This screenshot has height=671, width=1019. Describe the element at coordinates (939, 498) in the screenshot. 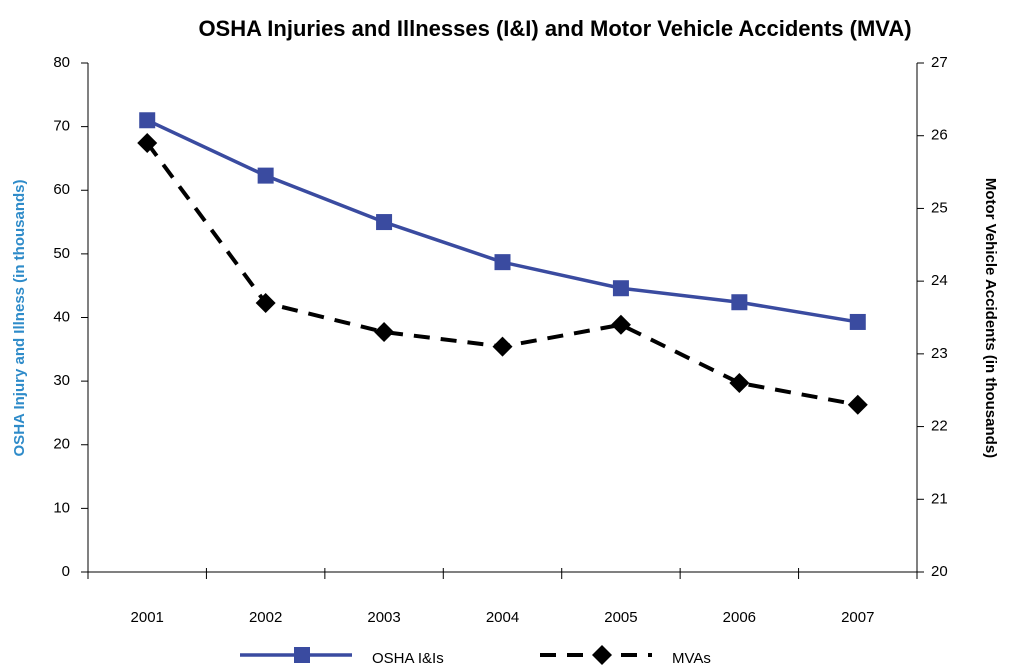

I see `y2-tick-label: 21` at that location.